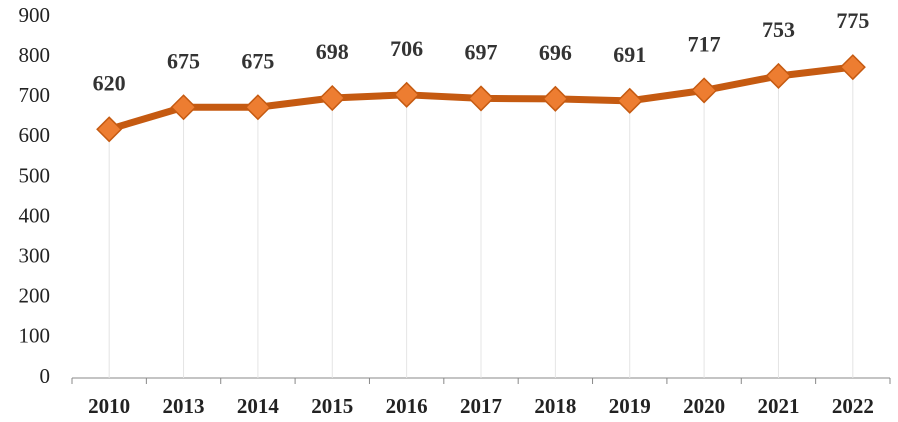  Describe the element at coordinates (35, 95) in the screenshot. I see `y-tick-label: 700` at that location.